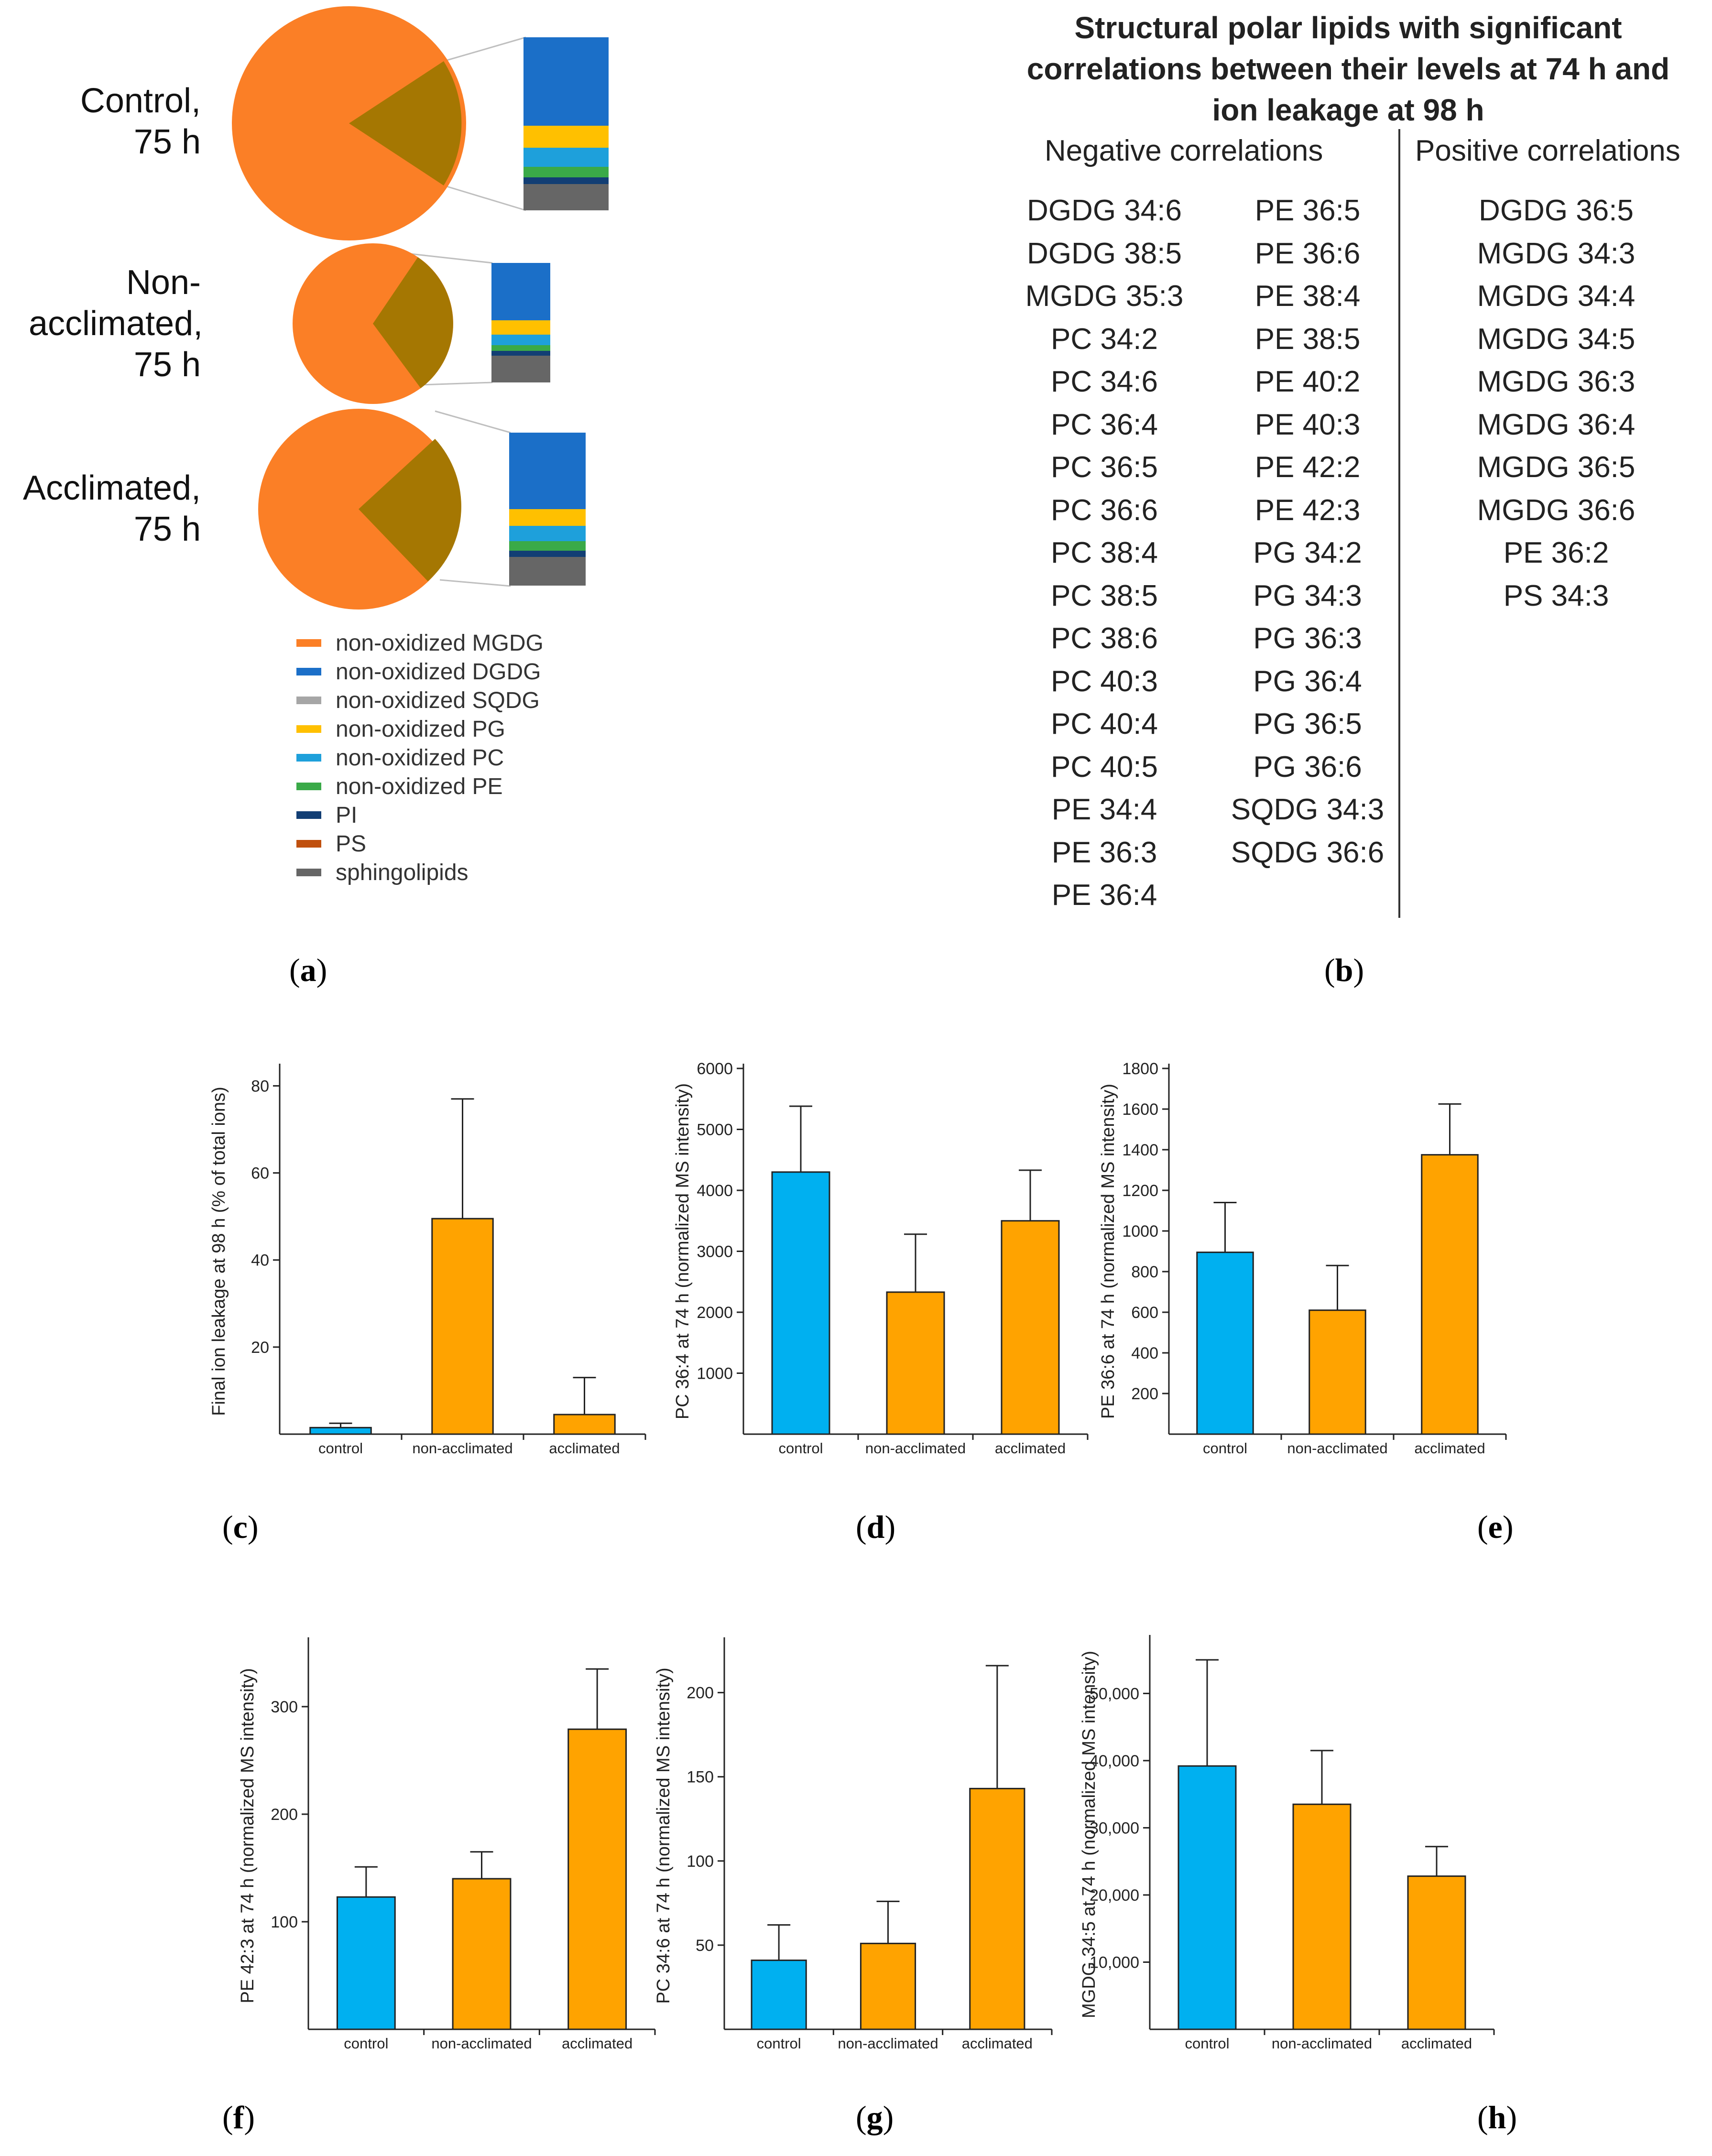  What do you see at coordinates (1114, 1694) in the screenshot?
I see `y-tick-label: 50,000` at bounding box center [1114, 1694].